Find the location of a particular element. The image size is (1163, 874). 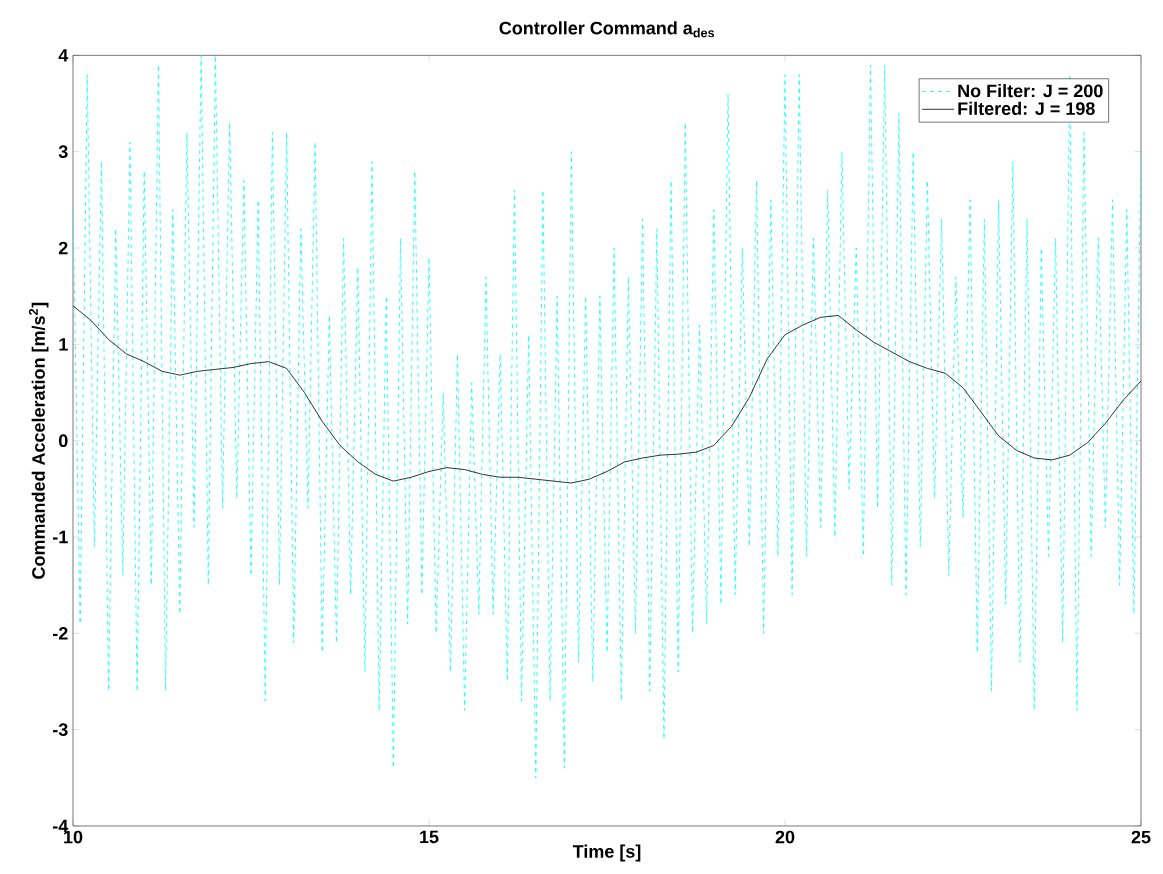

chart-title: Controller Command a$_{des}$ is located at coordinates (607, 29).